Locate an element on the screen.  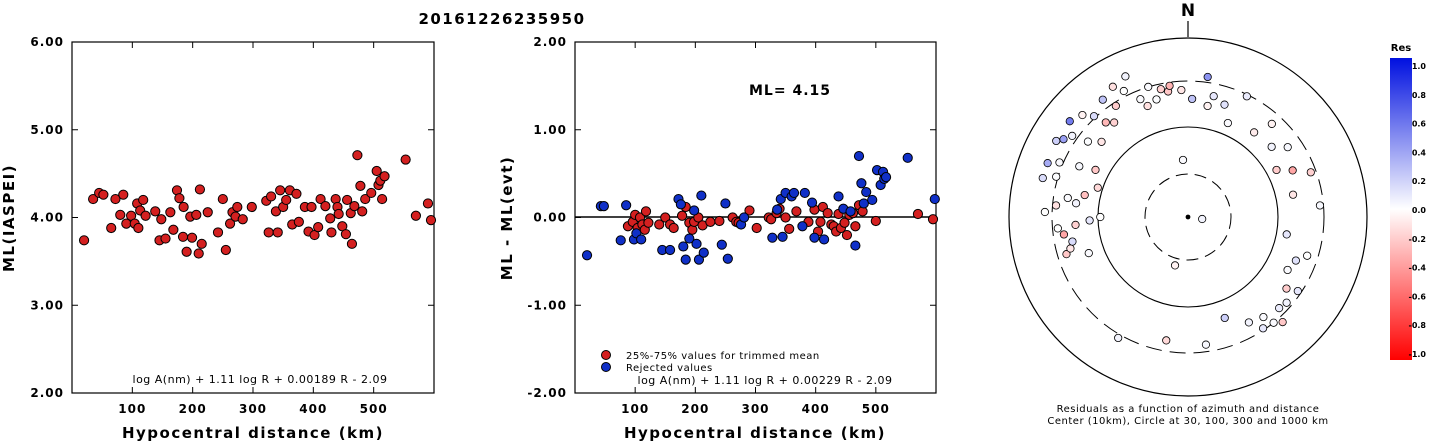
colorbar-gradient is located at coordinates (1401, 209).